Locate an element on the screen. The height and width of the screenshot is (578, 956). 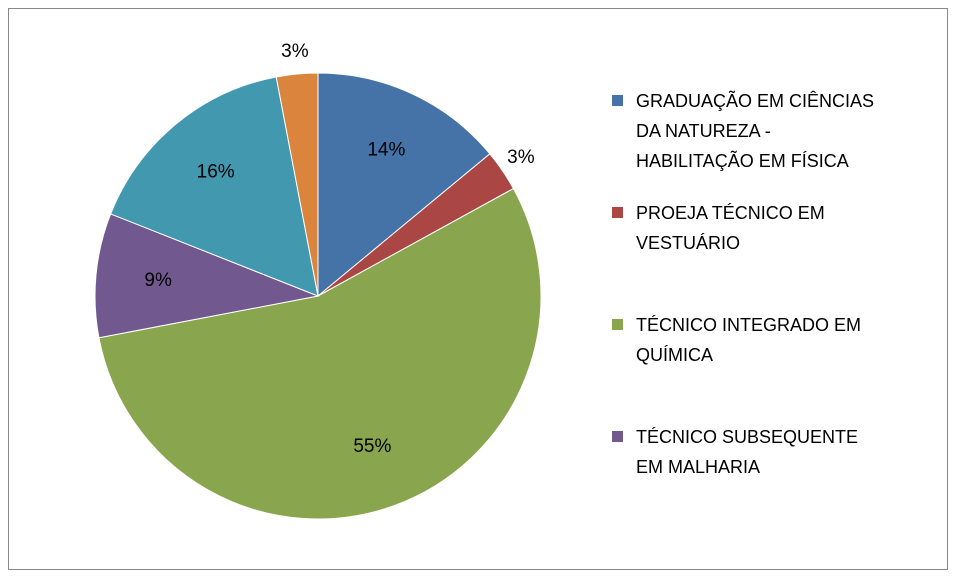
data-label: 9% is located at coordinates (158, 280).